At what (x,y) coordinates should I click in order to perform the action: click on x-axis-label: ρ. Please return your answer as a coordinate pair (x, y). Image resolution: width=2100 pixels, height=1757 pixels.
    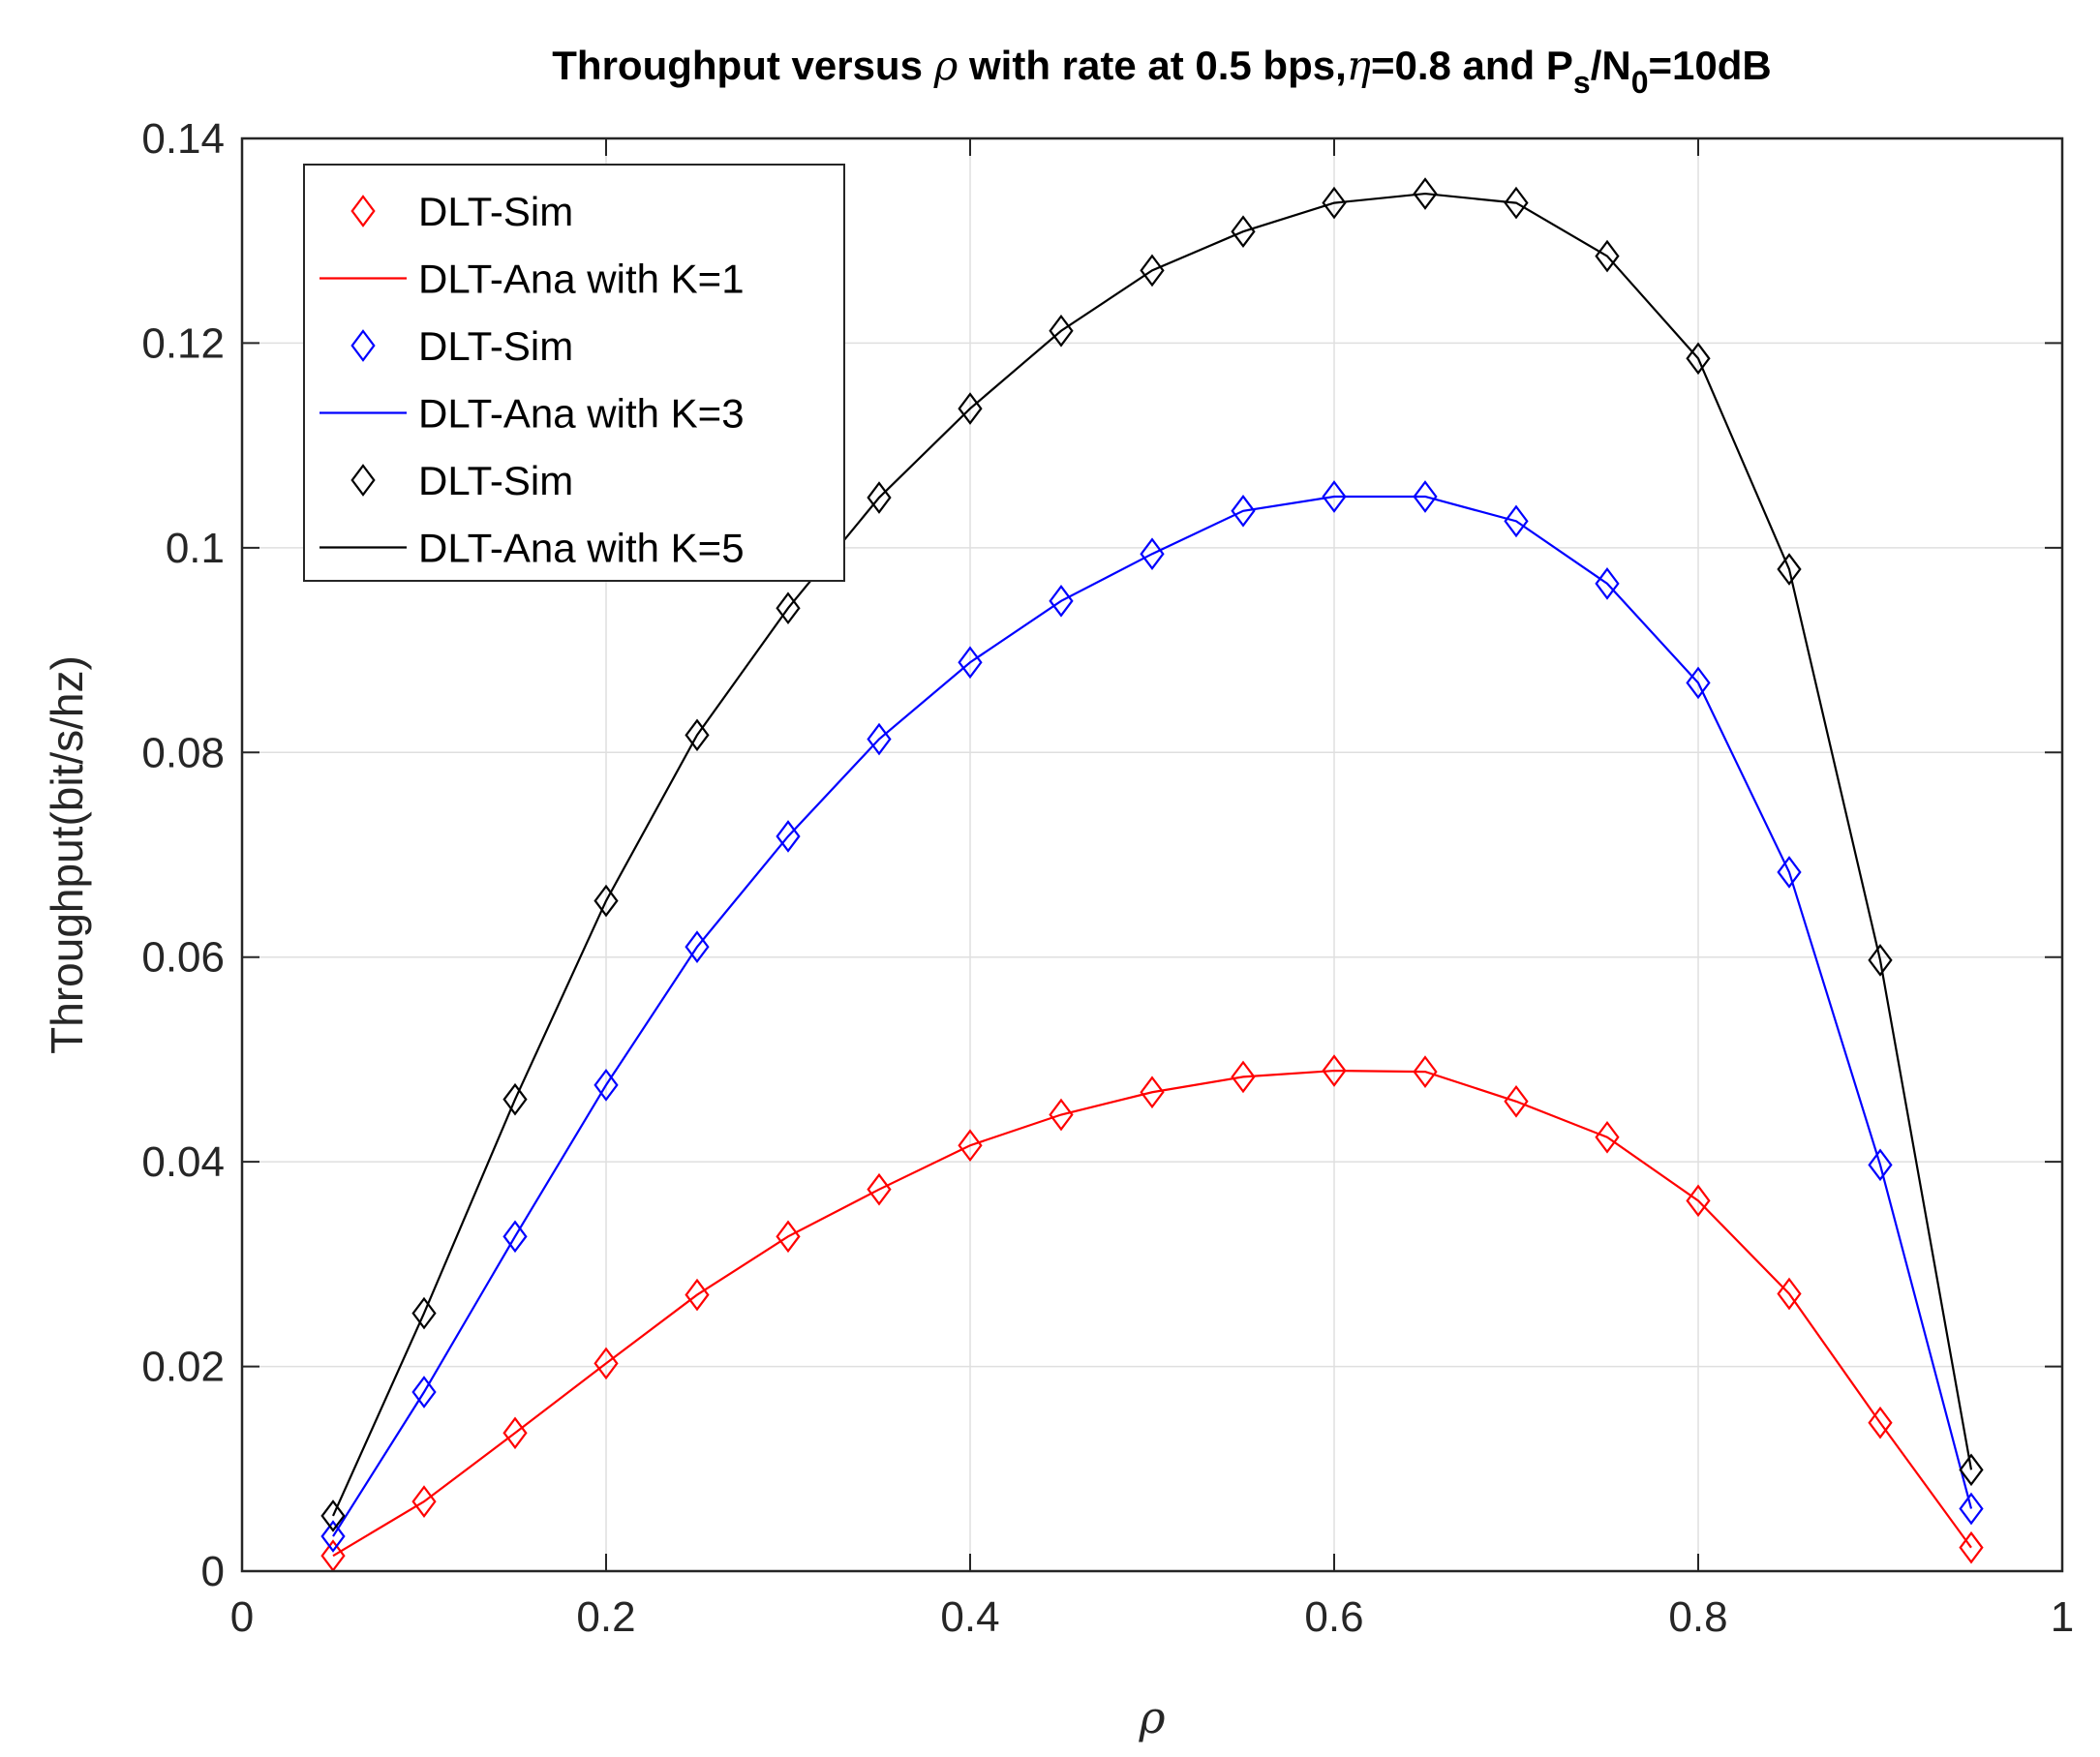
    Looking at the image, I should click on (1151, 1717).